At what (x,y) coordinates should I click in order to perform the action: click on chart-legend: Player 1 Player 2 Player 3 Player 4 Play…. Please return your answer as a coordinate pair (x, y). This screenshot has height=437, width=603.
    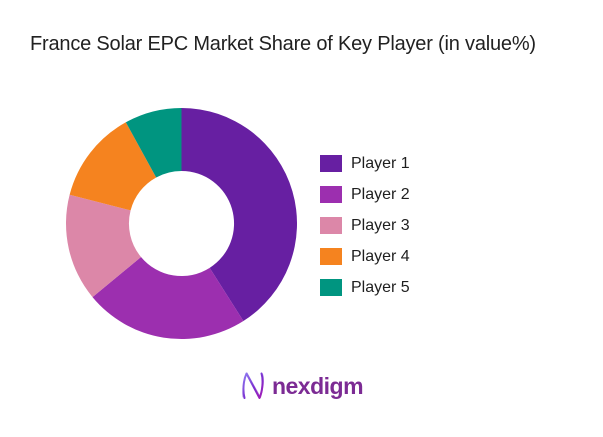
    Looking at the image, I should click on (365, 225).